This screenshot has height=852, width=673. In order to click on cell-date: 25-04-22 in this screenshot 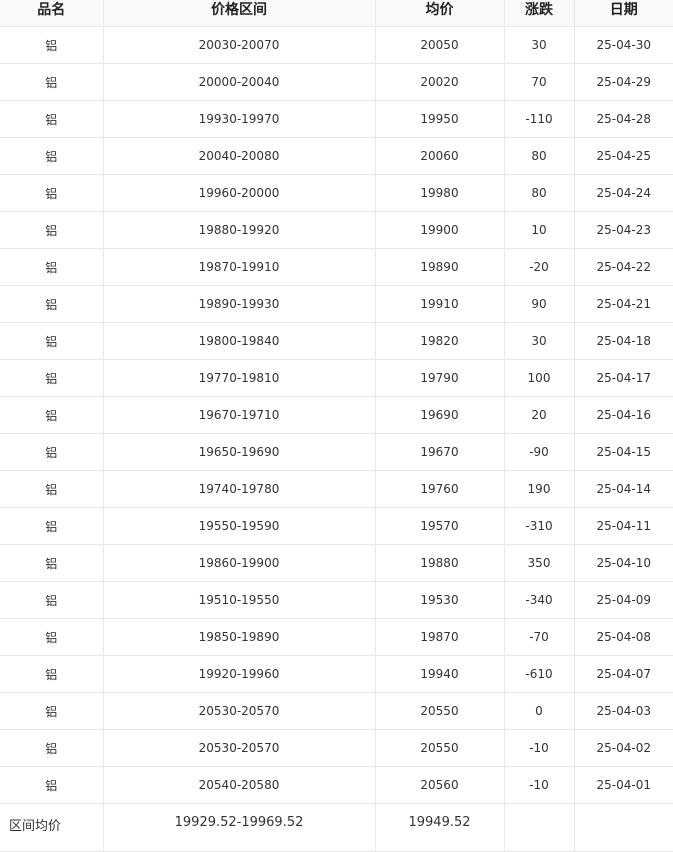, I will do `click(623, 267)`.